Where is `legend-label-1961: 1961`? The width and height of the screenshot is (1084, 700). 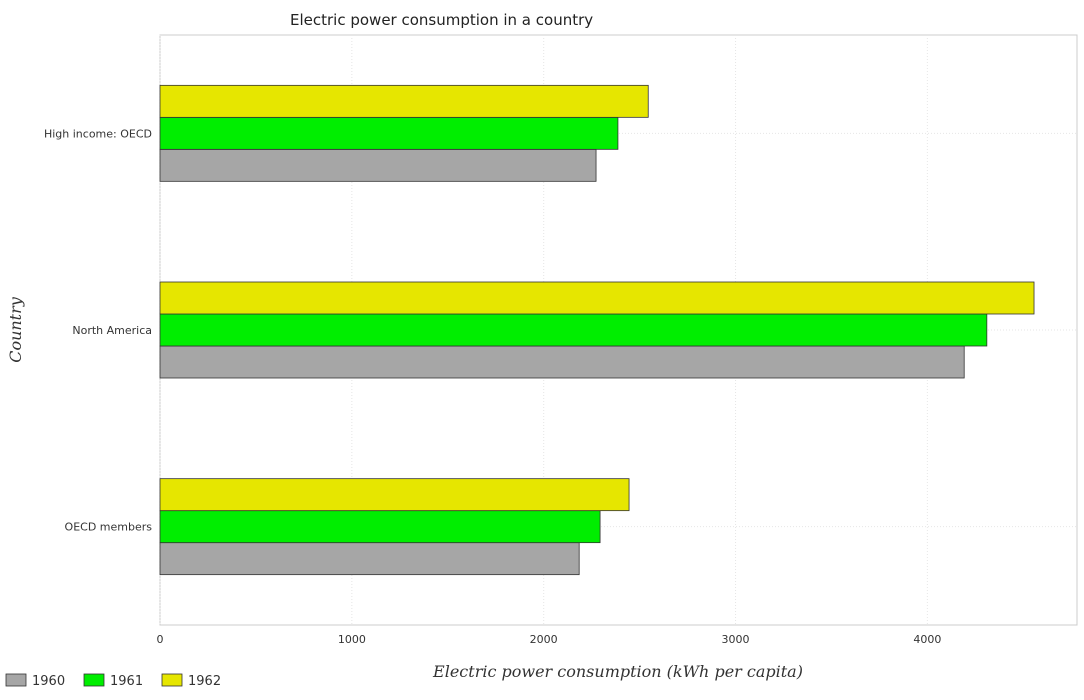 legend-label-1961: 1961 is located at coordinates (126, 681).